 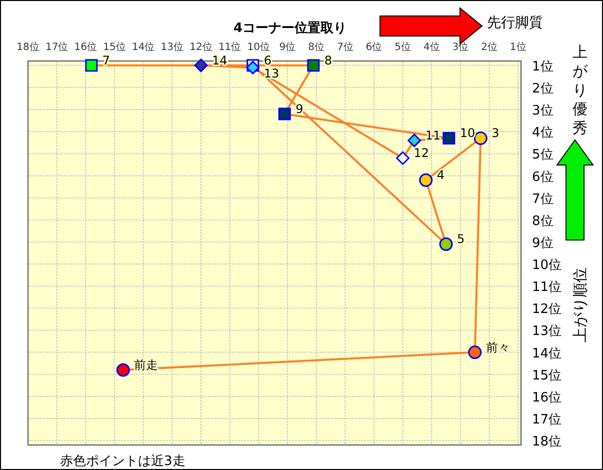 What do you see at coordinates (547, 310) in the screenshot?
I see `y-tick-label: 12位` at bounding box center [547, 310].